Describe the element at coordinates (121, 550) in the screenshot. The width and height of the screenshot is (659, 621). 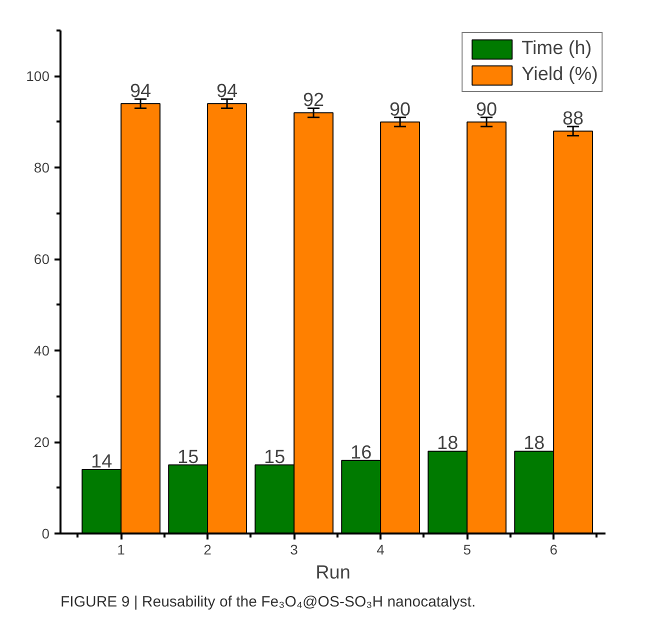
I see `x-tick-label: 1` at that location.